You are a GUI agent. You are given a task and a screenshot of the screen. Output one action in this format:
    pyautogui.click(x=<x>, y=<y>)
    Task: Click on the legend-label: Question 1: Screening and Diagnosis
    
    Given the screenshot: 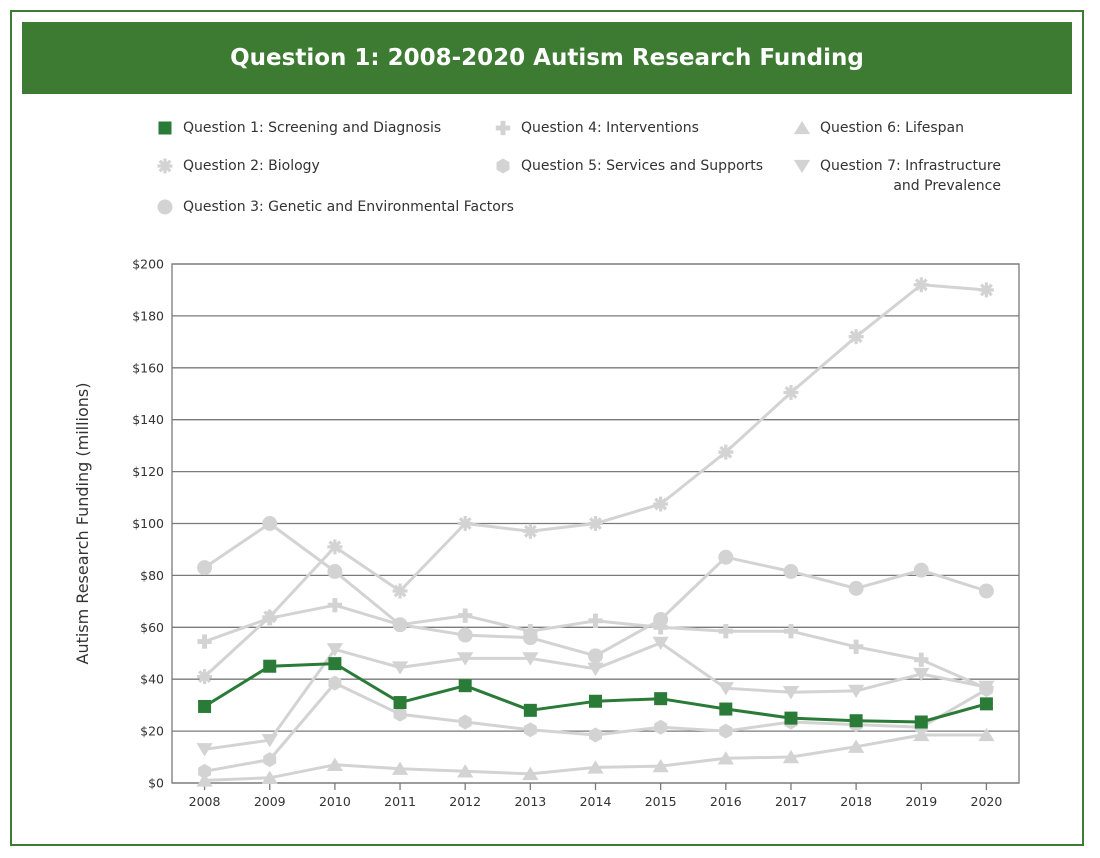 What is the action you would take?
    pyautogui.click(x=312, y=128)
    